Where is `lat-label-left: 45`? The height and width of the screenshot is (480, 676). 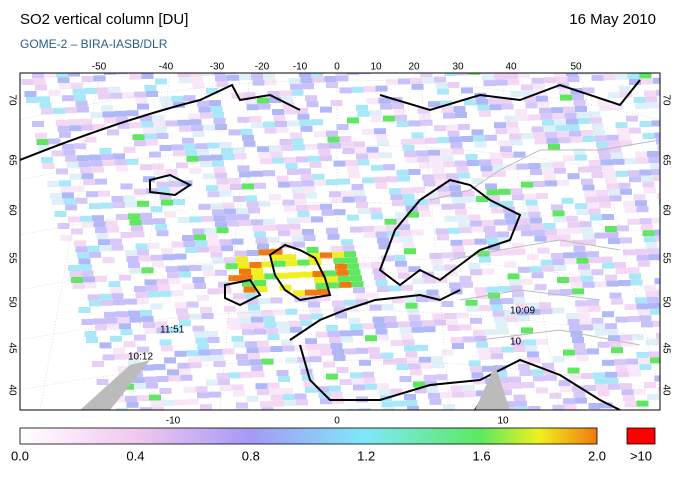 lat-label-left: 45 is located at coordinates (11, 348).